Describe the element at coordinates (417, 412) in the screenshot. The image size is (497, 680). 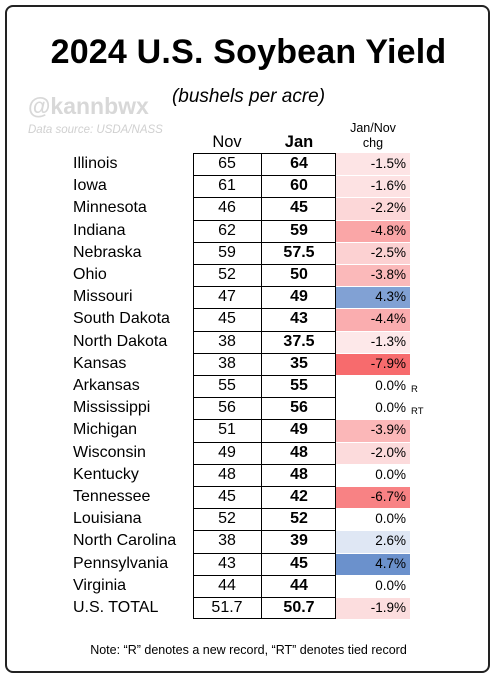
I see `record-flag: RT` at that location.